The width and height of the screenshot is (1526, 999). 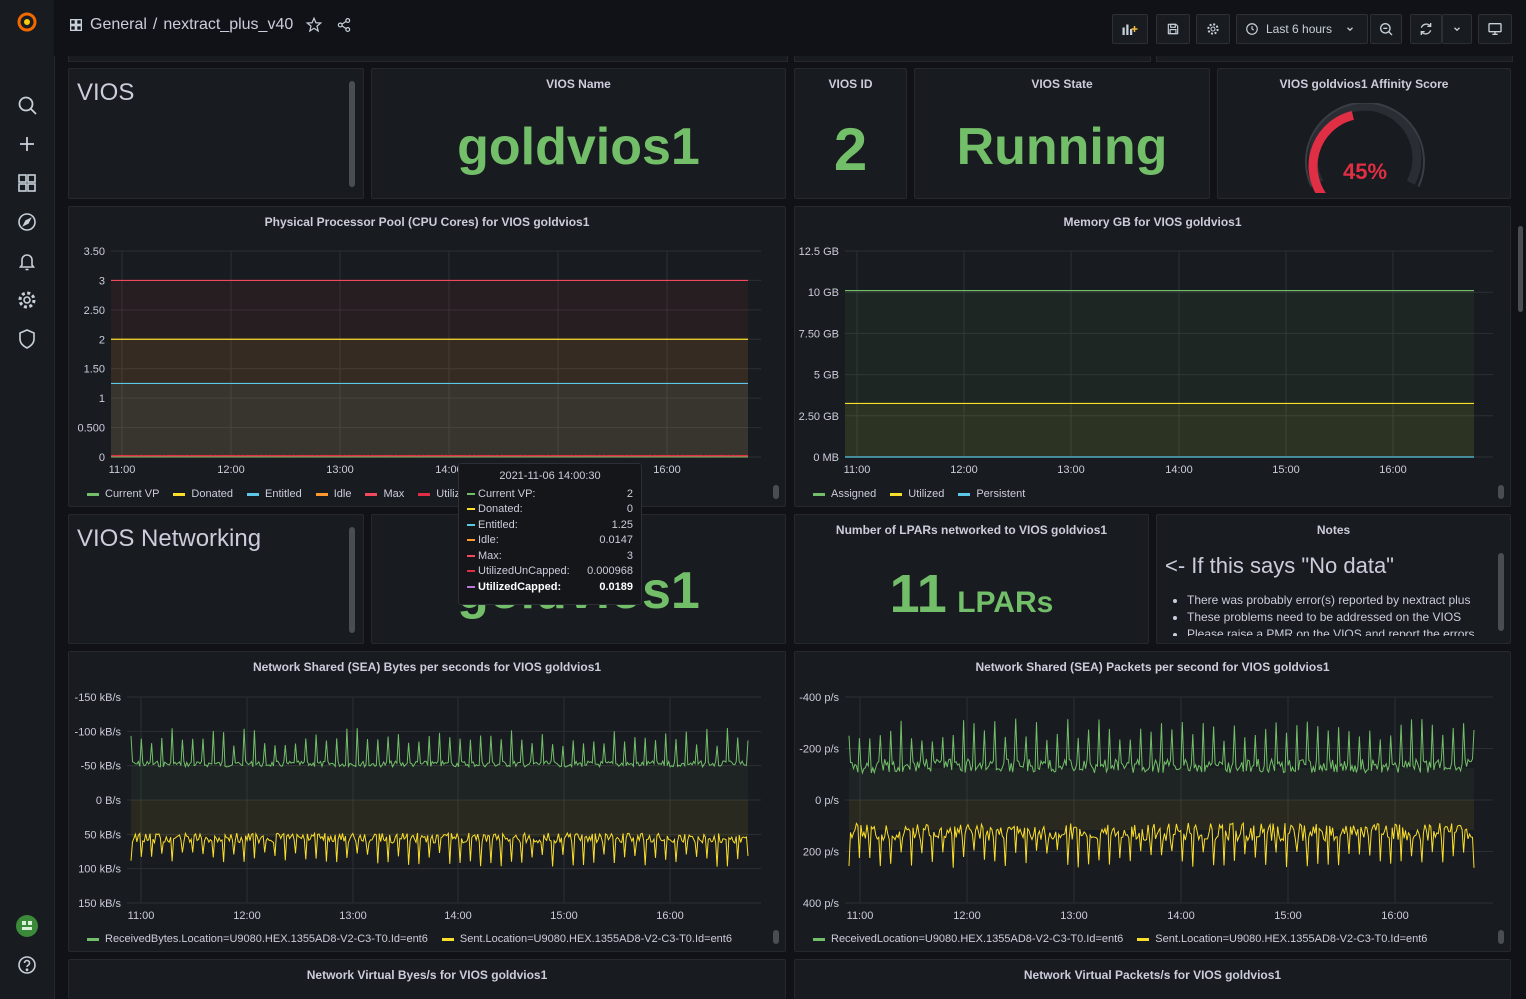 I want to click on legend-item: Entitled, so click(x=274, y=494).